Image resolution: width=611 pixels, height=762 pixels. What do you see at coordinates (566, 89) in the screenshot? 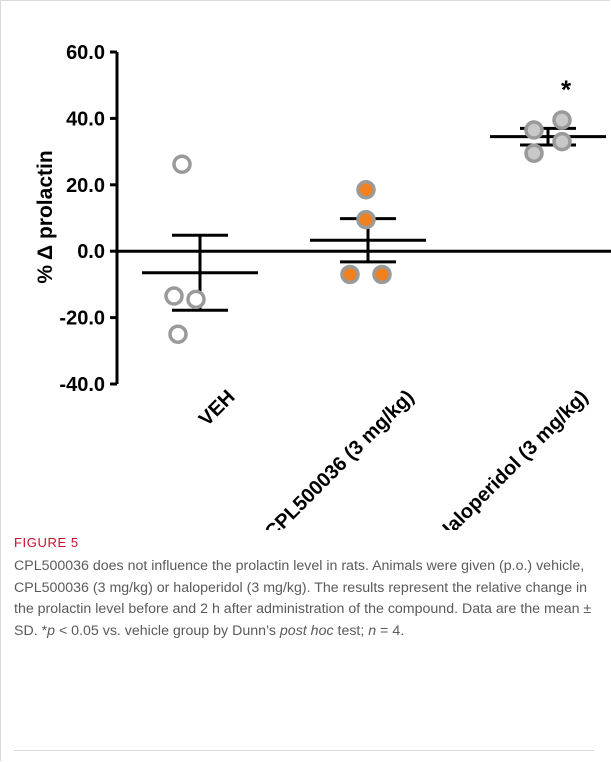
I see `significance-asterisk: *` at bounding box center [566, 89].